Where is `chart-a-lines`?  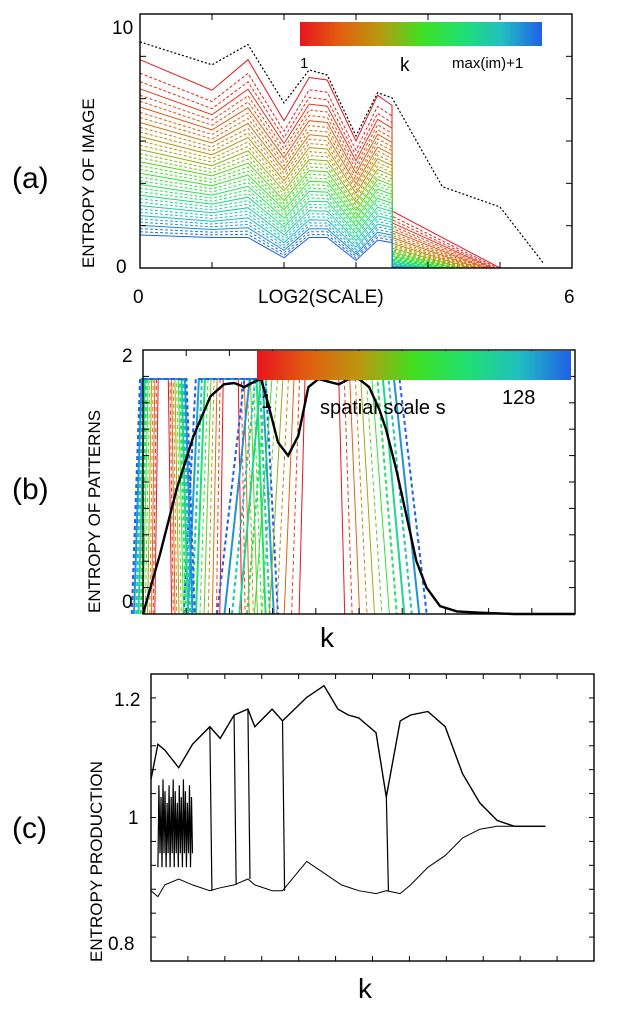 chart-a-lines is located at coordinates (341, 155).